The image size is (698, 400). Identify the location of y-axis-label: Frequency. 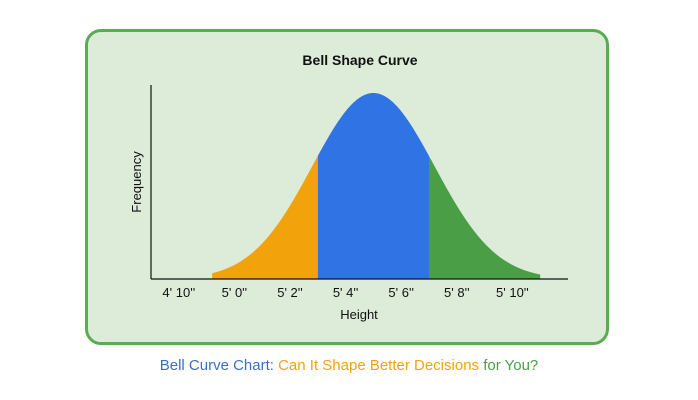
(136, 182).